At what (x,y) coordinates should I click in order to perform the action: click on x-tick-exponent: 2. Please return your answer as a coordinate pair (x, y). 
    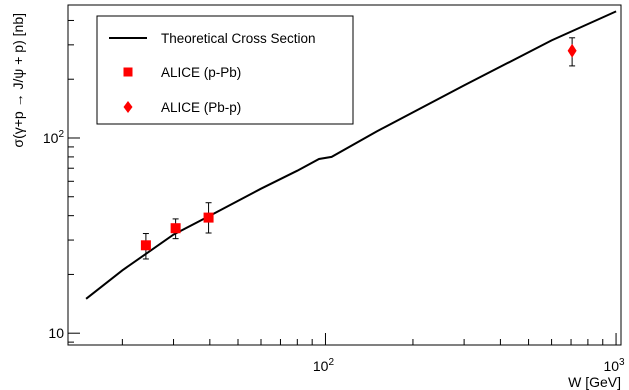
    Looking at the image, I should click on (331, 362).